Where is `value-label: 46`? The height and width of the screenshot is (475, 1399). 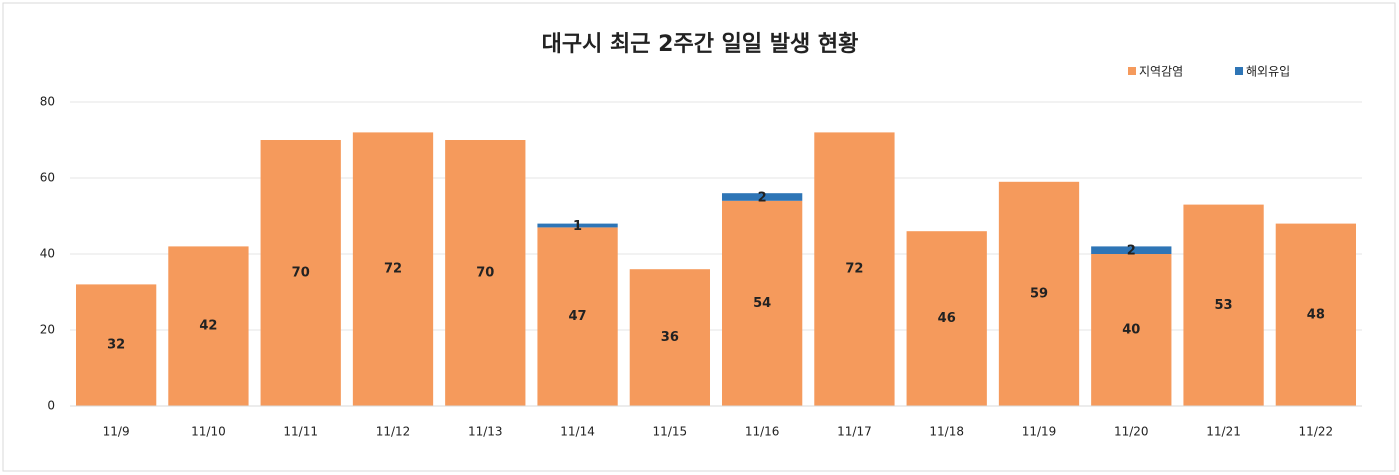
value-label: 46 is located at coordinates (947, 318).